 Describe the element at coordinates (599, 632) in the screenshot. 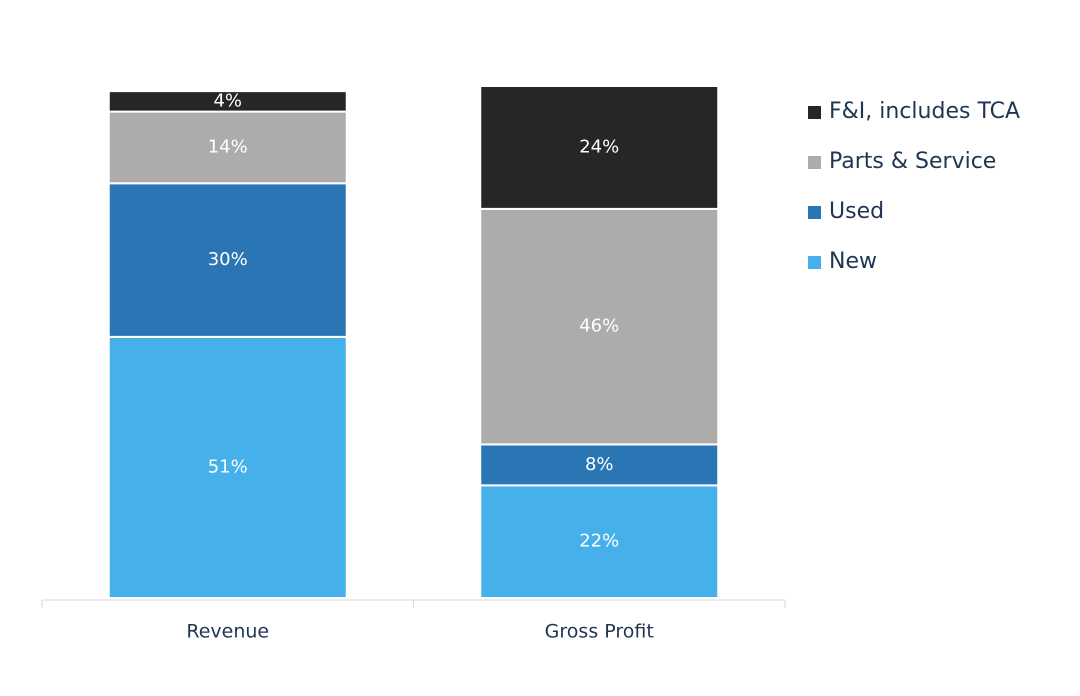

I see `x-tick-label: Gross Profit` at that location.